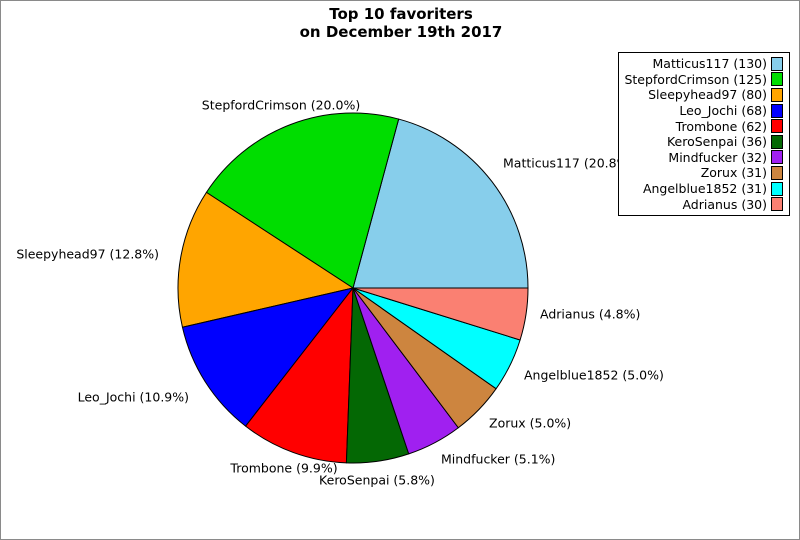 The width and height of the screenshot is (800, 540). I want to click on legend-label: Mindfucker (32), so click(717, 157).